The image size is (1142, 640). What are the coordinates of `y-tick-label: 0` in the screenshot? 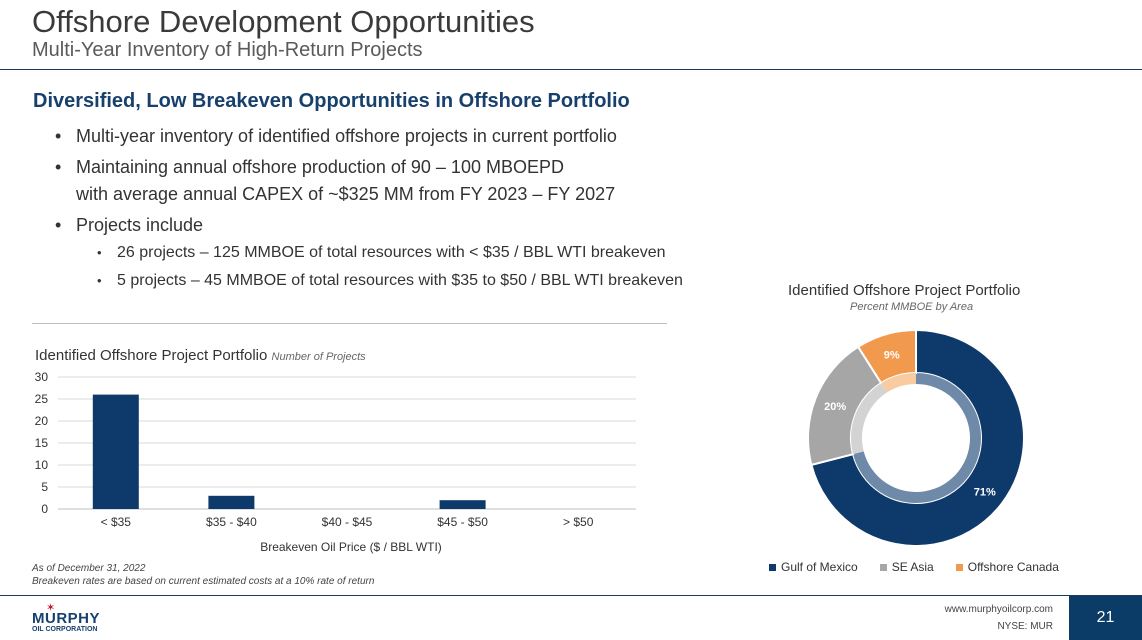 It's located at (44, 509).